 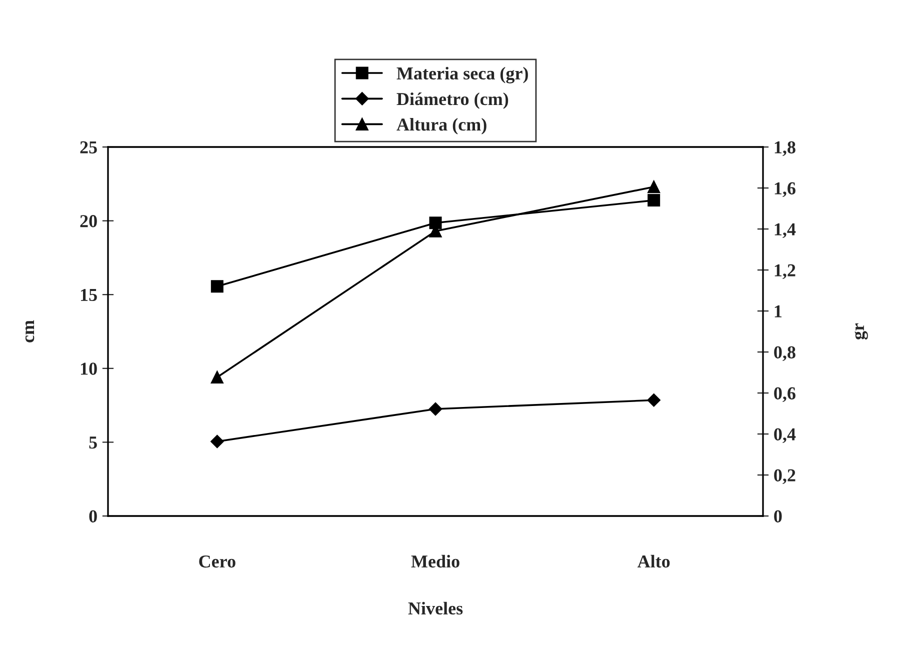 I want to click on y-tick-label: 10, so click(x=88, y=368).